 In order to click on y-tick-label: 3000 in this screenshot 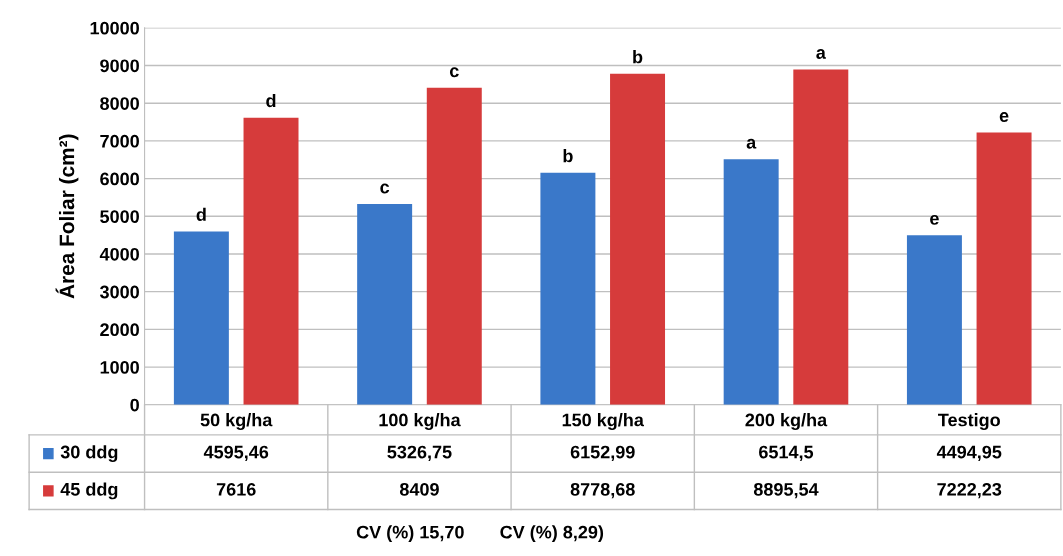, I will do `click(119, 292)`.